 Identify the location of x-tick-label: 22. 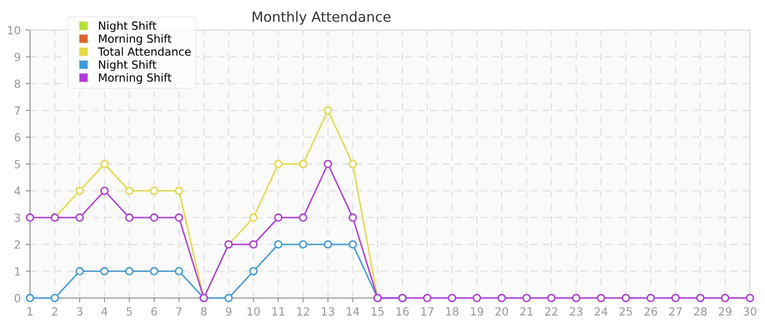
(551, 311).